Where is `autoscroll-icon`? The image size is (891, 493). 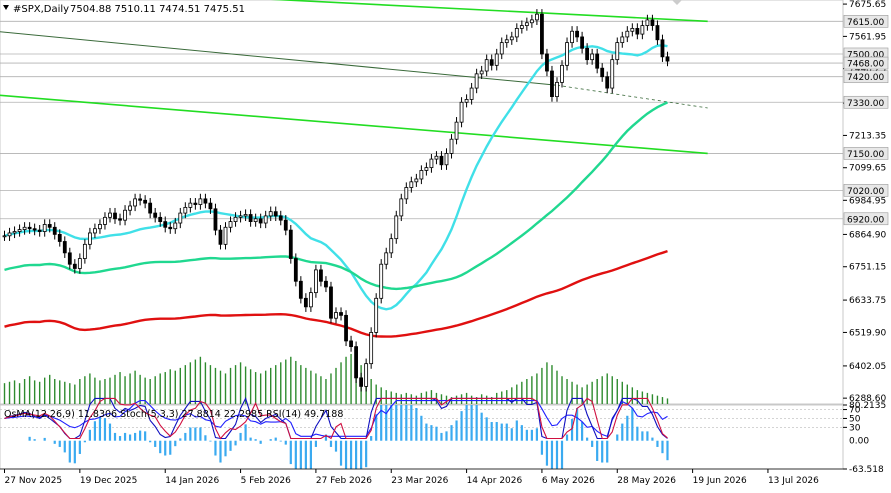
autoscroll-icon is located at coordinates (677, 2).